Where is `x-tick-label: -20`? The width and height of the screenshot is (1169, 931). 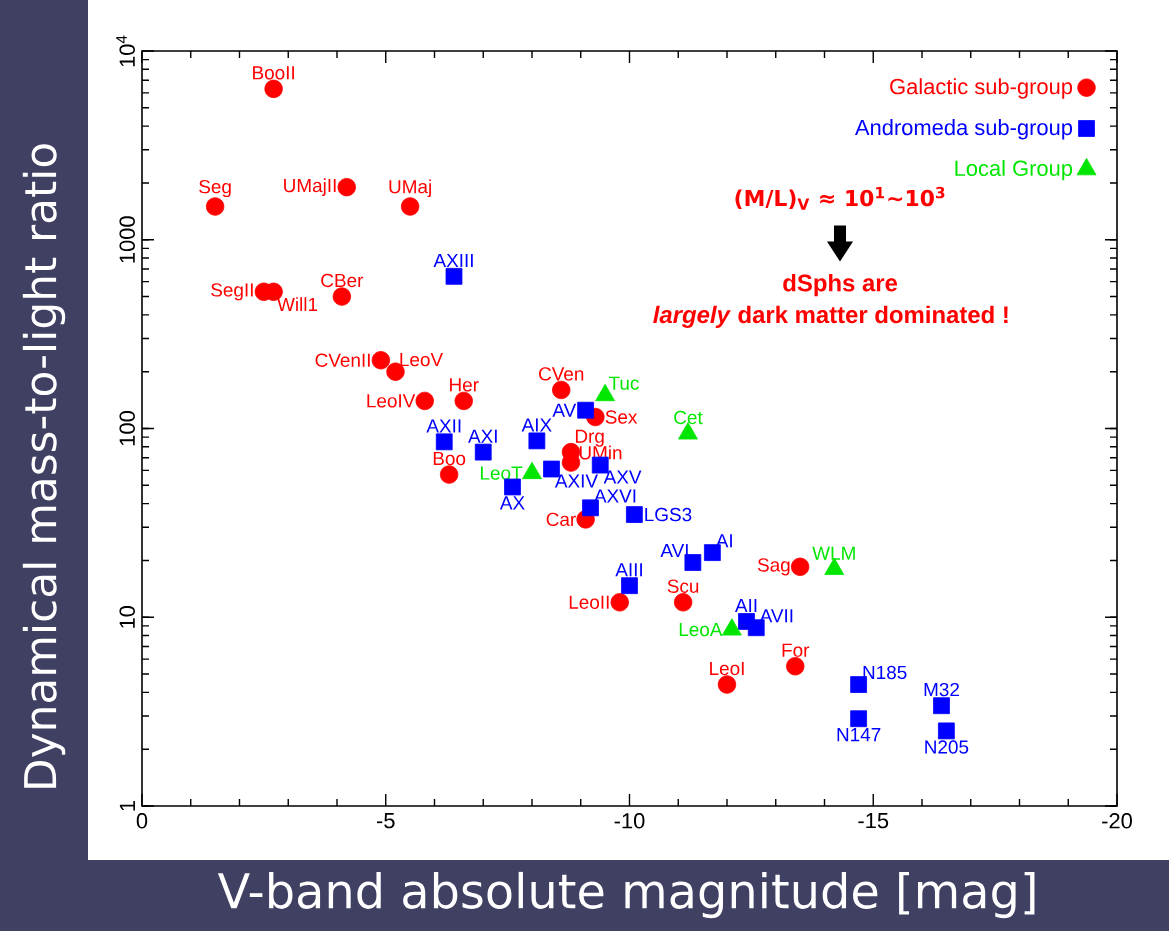
x-tick-label: -20 is located at coordinates (1117, 821).